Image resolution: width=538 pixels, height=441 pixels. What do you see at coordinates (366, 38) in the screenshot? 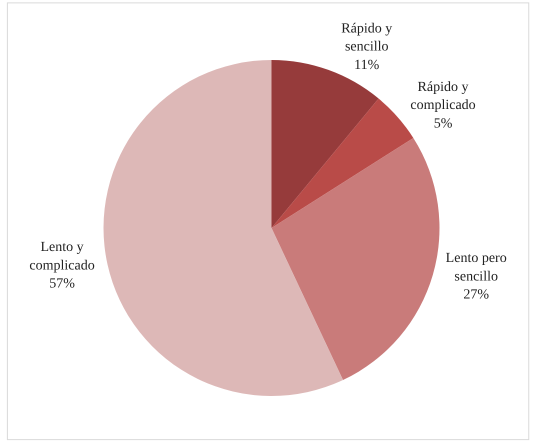
I see `slice-label: Rápido y sencillo` at bounding box center [366, 38].